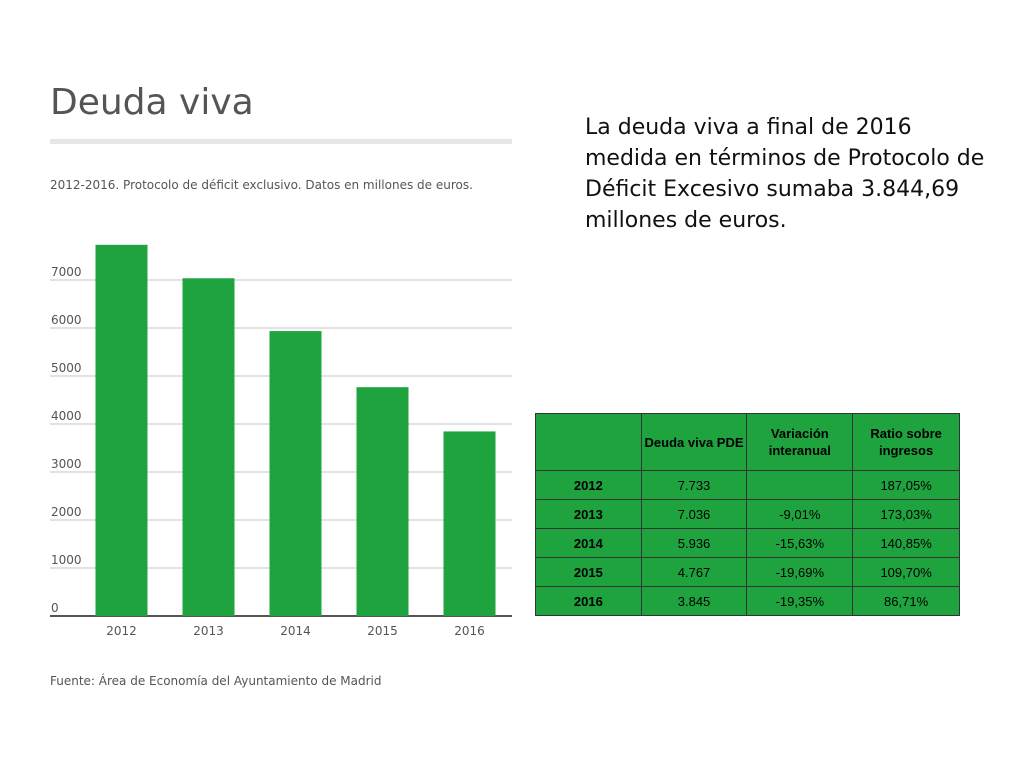 The height and width of the screenshot is (768, 1024). I want to click on year-cell: 2014, so click(588, 543).